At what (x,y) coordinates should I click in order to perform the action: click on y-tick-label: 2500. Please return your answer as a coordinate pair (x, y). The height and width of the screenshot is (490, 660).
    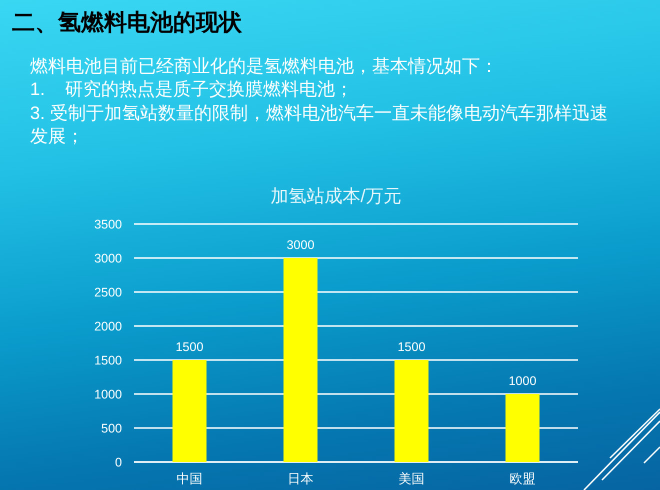
    Looking at the image, I should click on (108, 293).